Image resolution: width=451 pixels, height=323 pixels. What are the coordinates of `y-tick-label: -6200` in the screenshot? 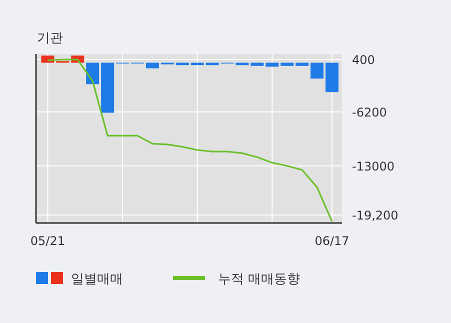 It's located at (369, 112).